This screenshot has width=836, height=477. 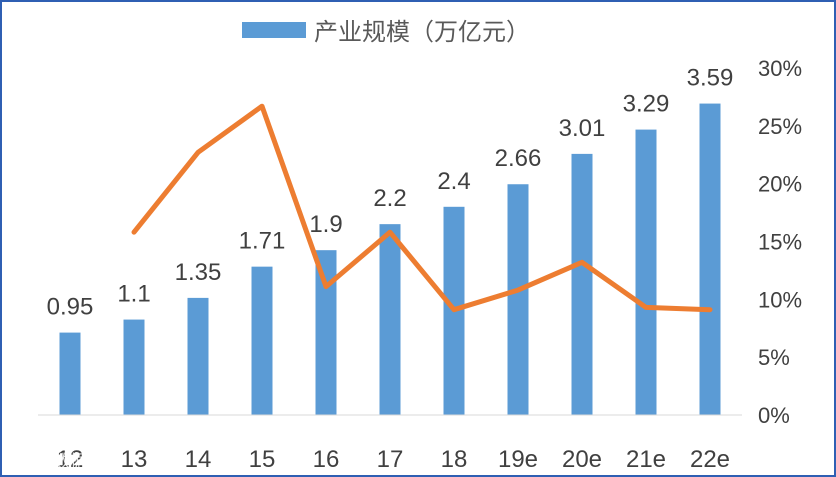 What do you see at coordinates (198, 459) in the screenshot?
I see `x-tick-14: 14` at bounding box center [198, 459].